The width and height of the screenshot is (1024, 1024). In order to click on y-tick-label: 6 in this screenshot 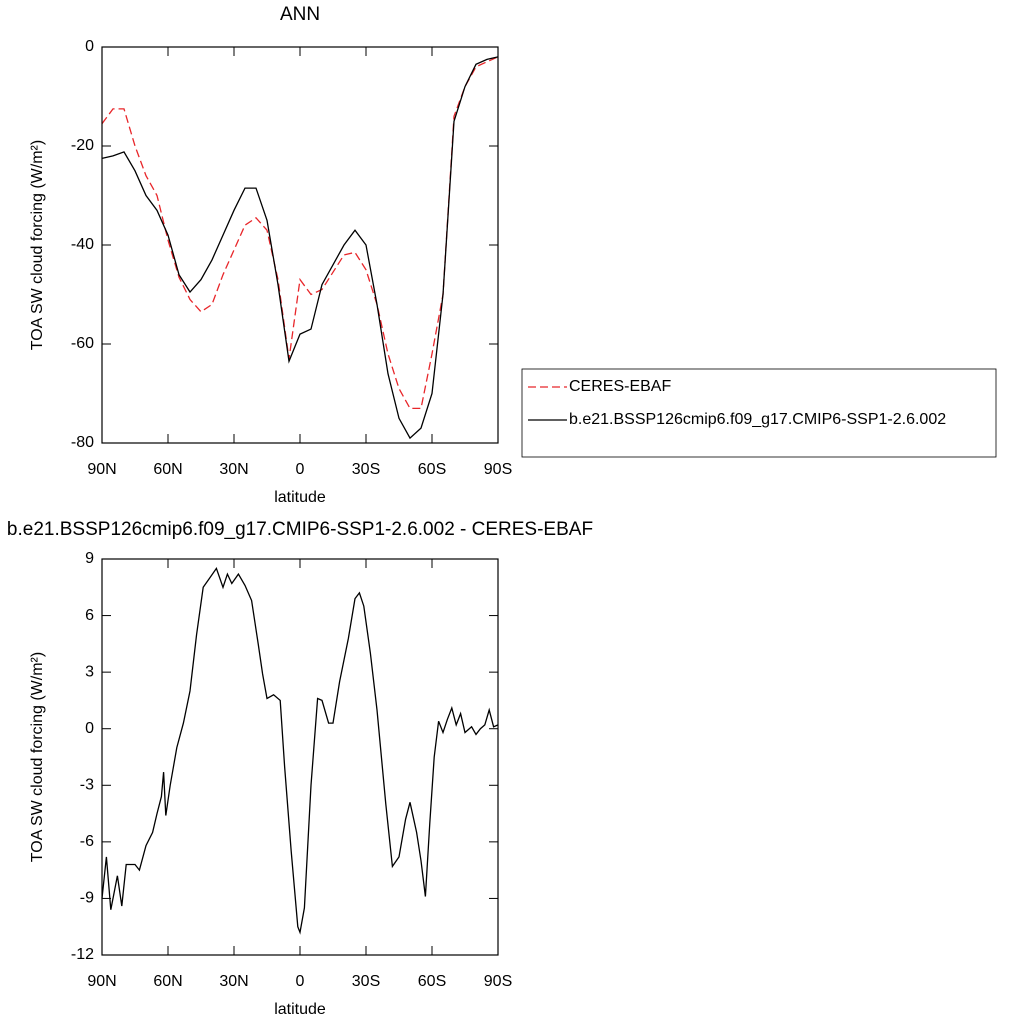, I will do `click(89, 615)`.